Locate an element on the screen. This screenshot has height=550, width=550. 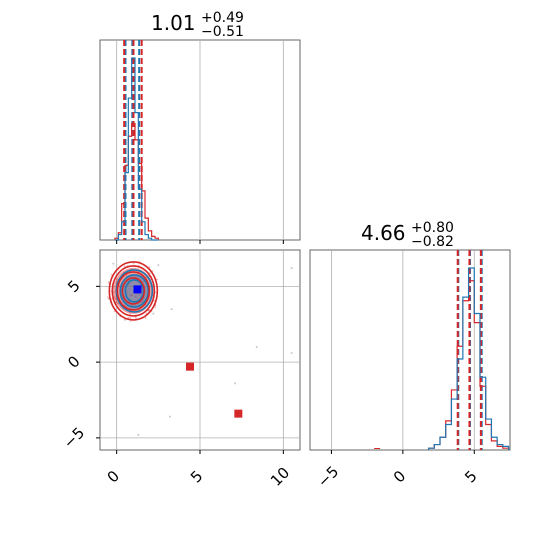
scatter-tick-label-x-2: 10 is located at coordinates (280, 477).